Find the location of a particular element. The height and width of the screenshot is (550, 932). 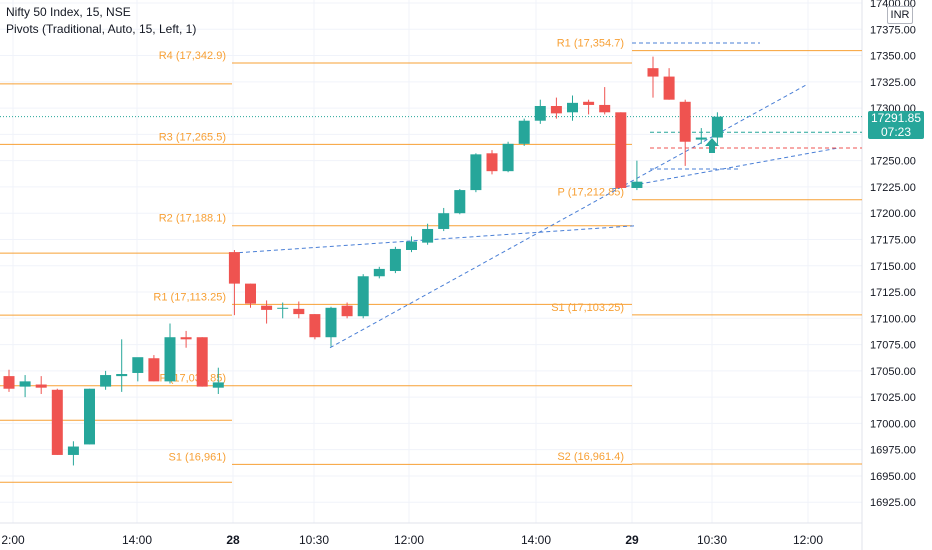

y-tick-label: 17350.00 is located at coordinates (893, 57).